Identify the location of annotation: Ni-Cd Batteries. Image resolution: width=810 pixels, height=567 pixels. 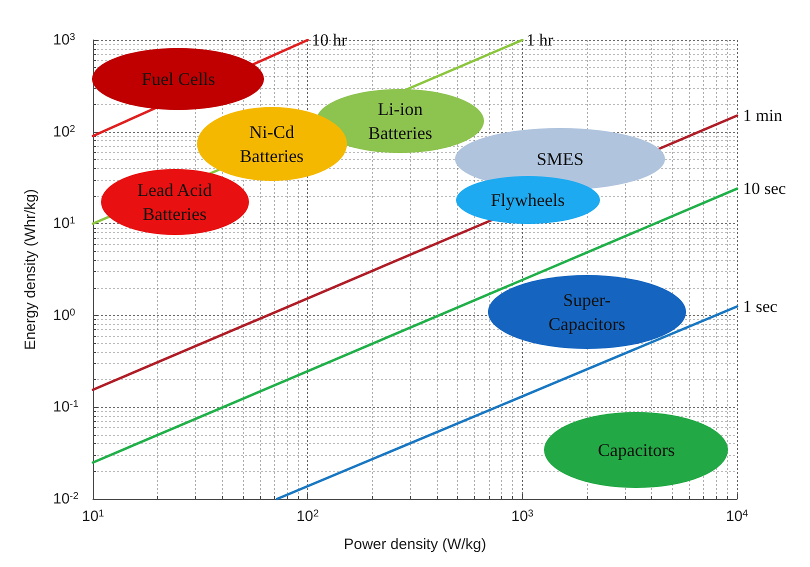
(272, 144).